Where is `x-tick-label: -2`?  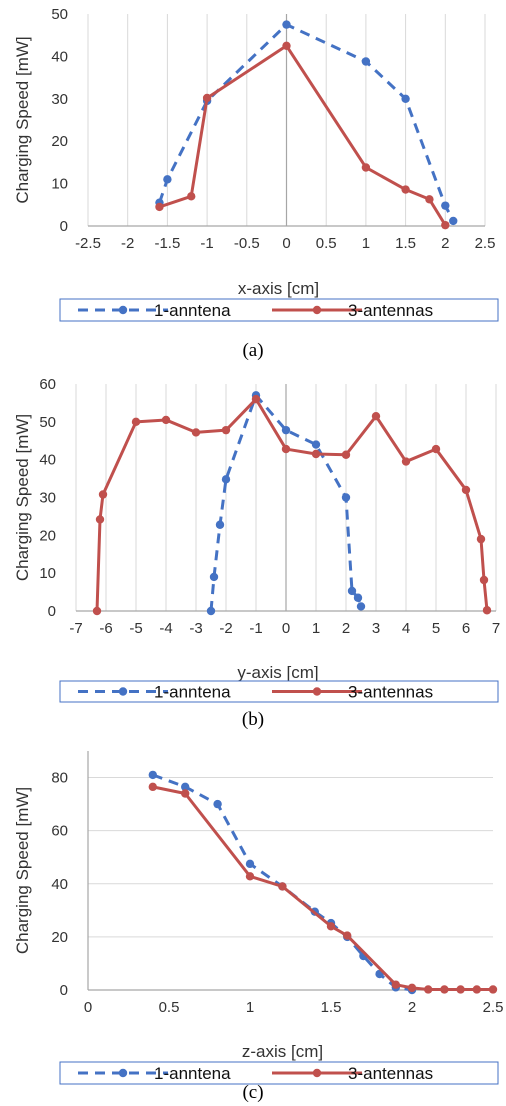
x-tick-label: -2 is located at coordinates (127, 243).